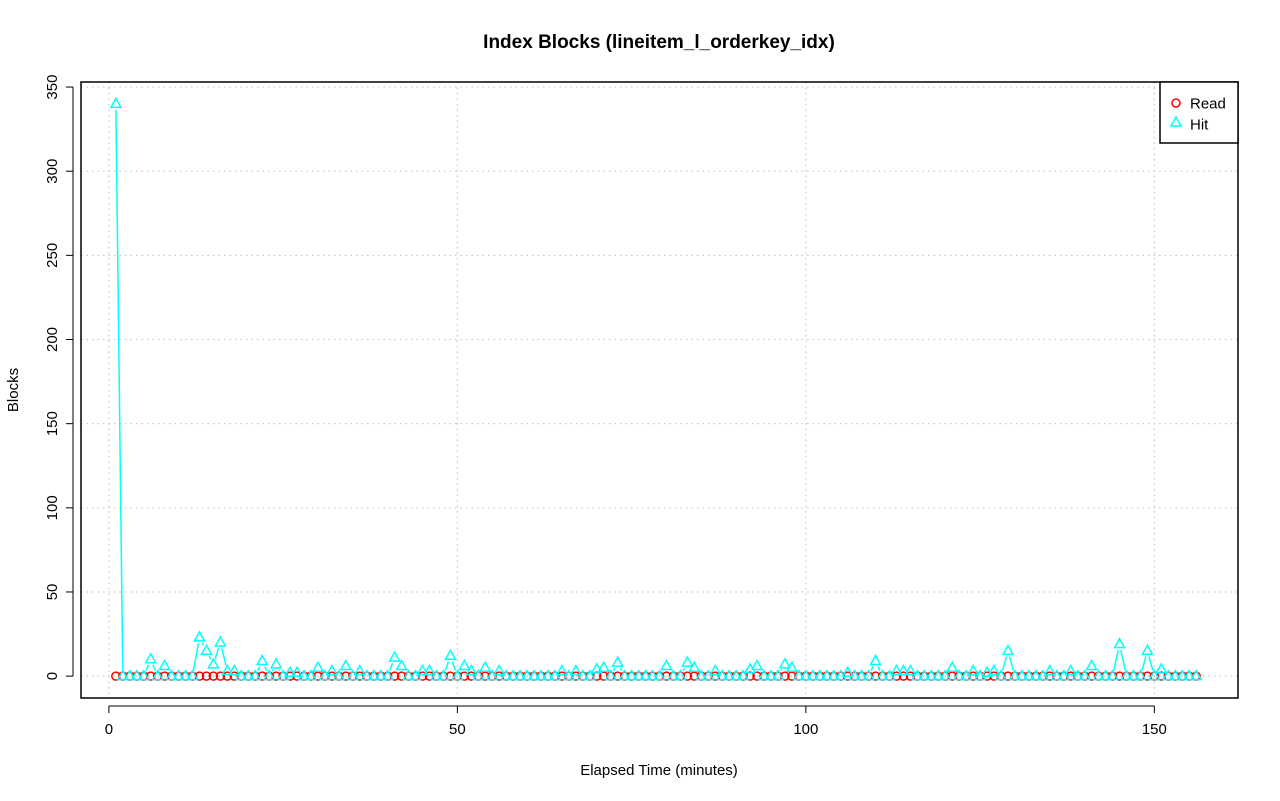 This screenshot has width=1280, height=801. What do you see at coordinates (457, 729) in the screenshot?
I see `x-tick-label: 50` at bounding box center [457, 729].